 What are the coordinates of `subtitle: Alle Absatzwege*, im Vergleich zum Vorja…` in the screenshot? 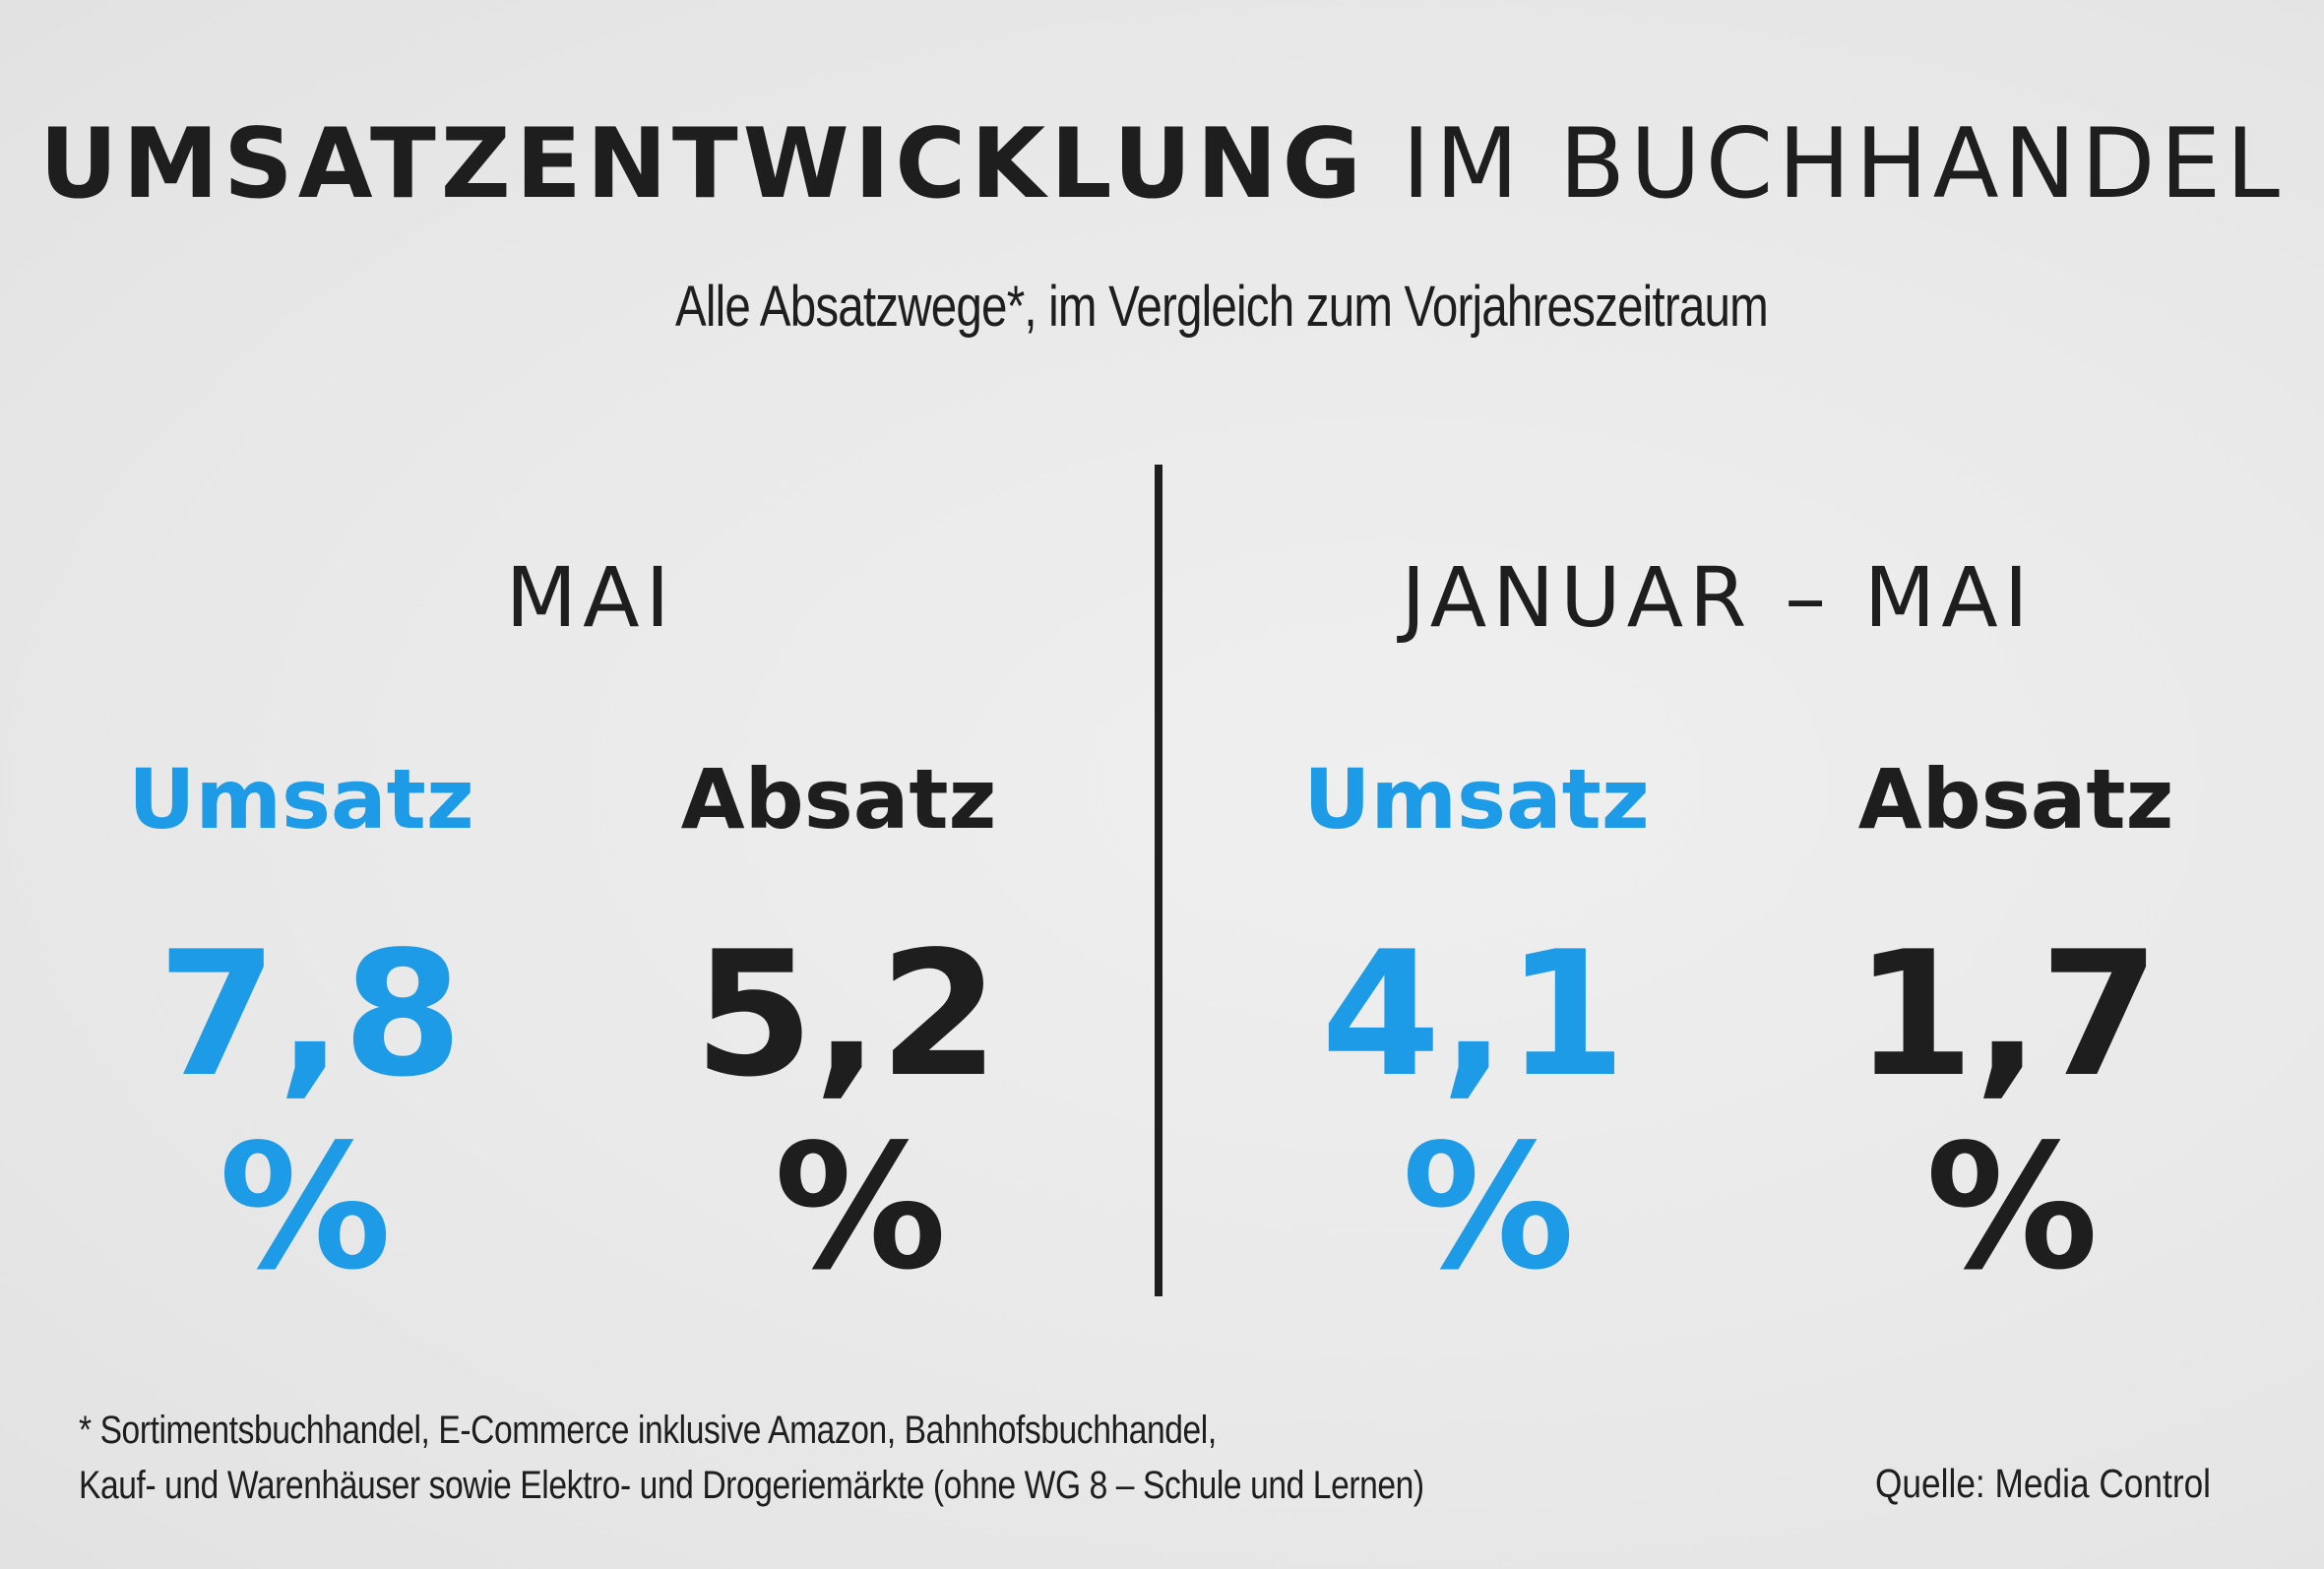 It's located at (1222, 307).